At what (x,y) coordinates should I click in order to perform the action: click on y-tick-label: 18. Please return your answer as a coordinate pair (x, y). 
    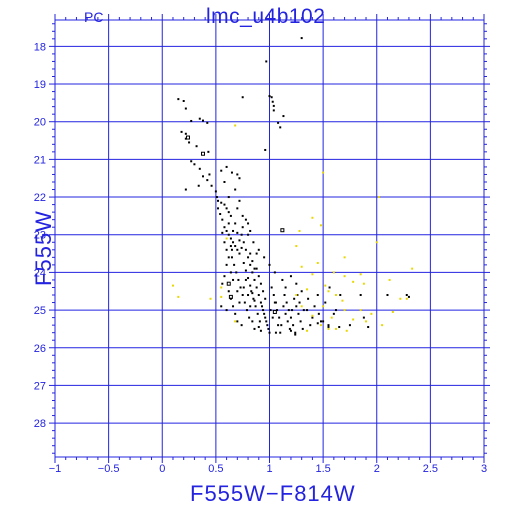
    Looking at the image, I should click on (40, 47).